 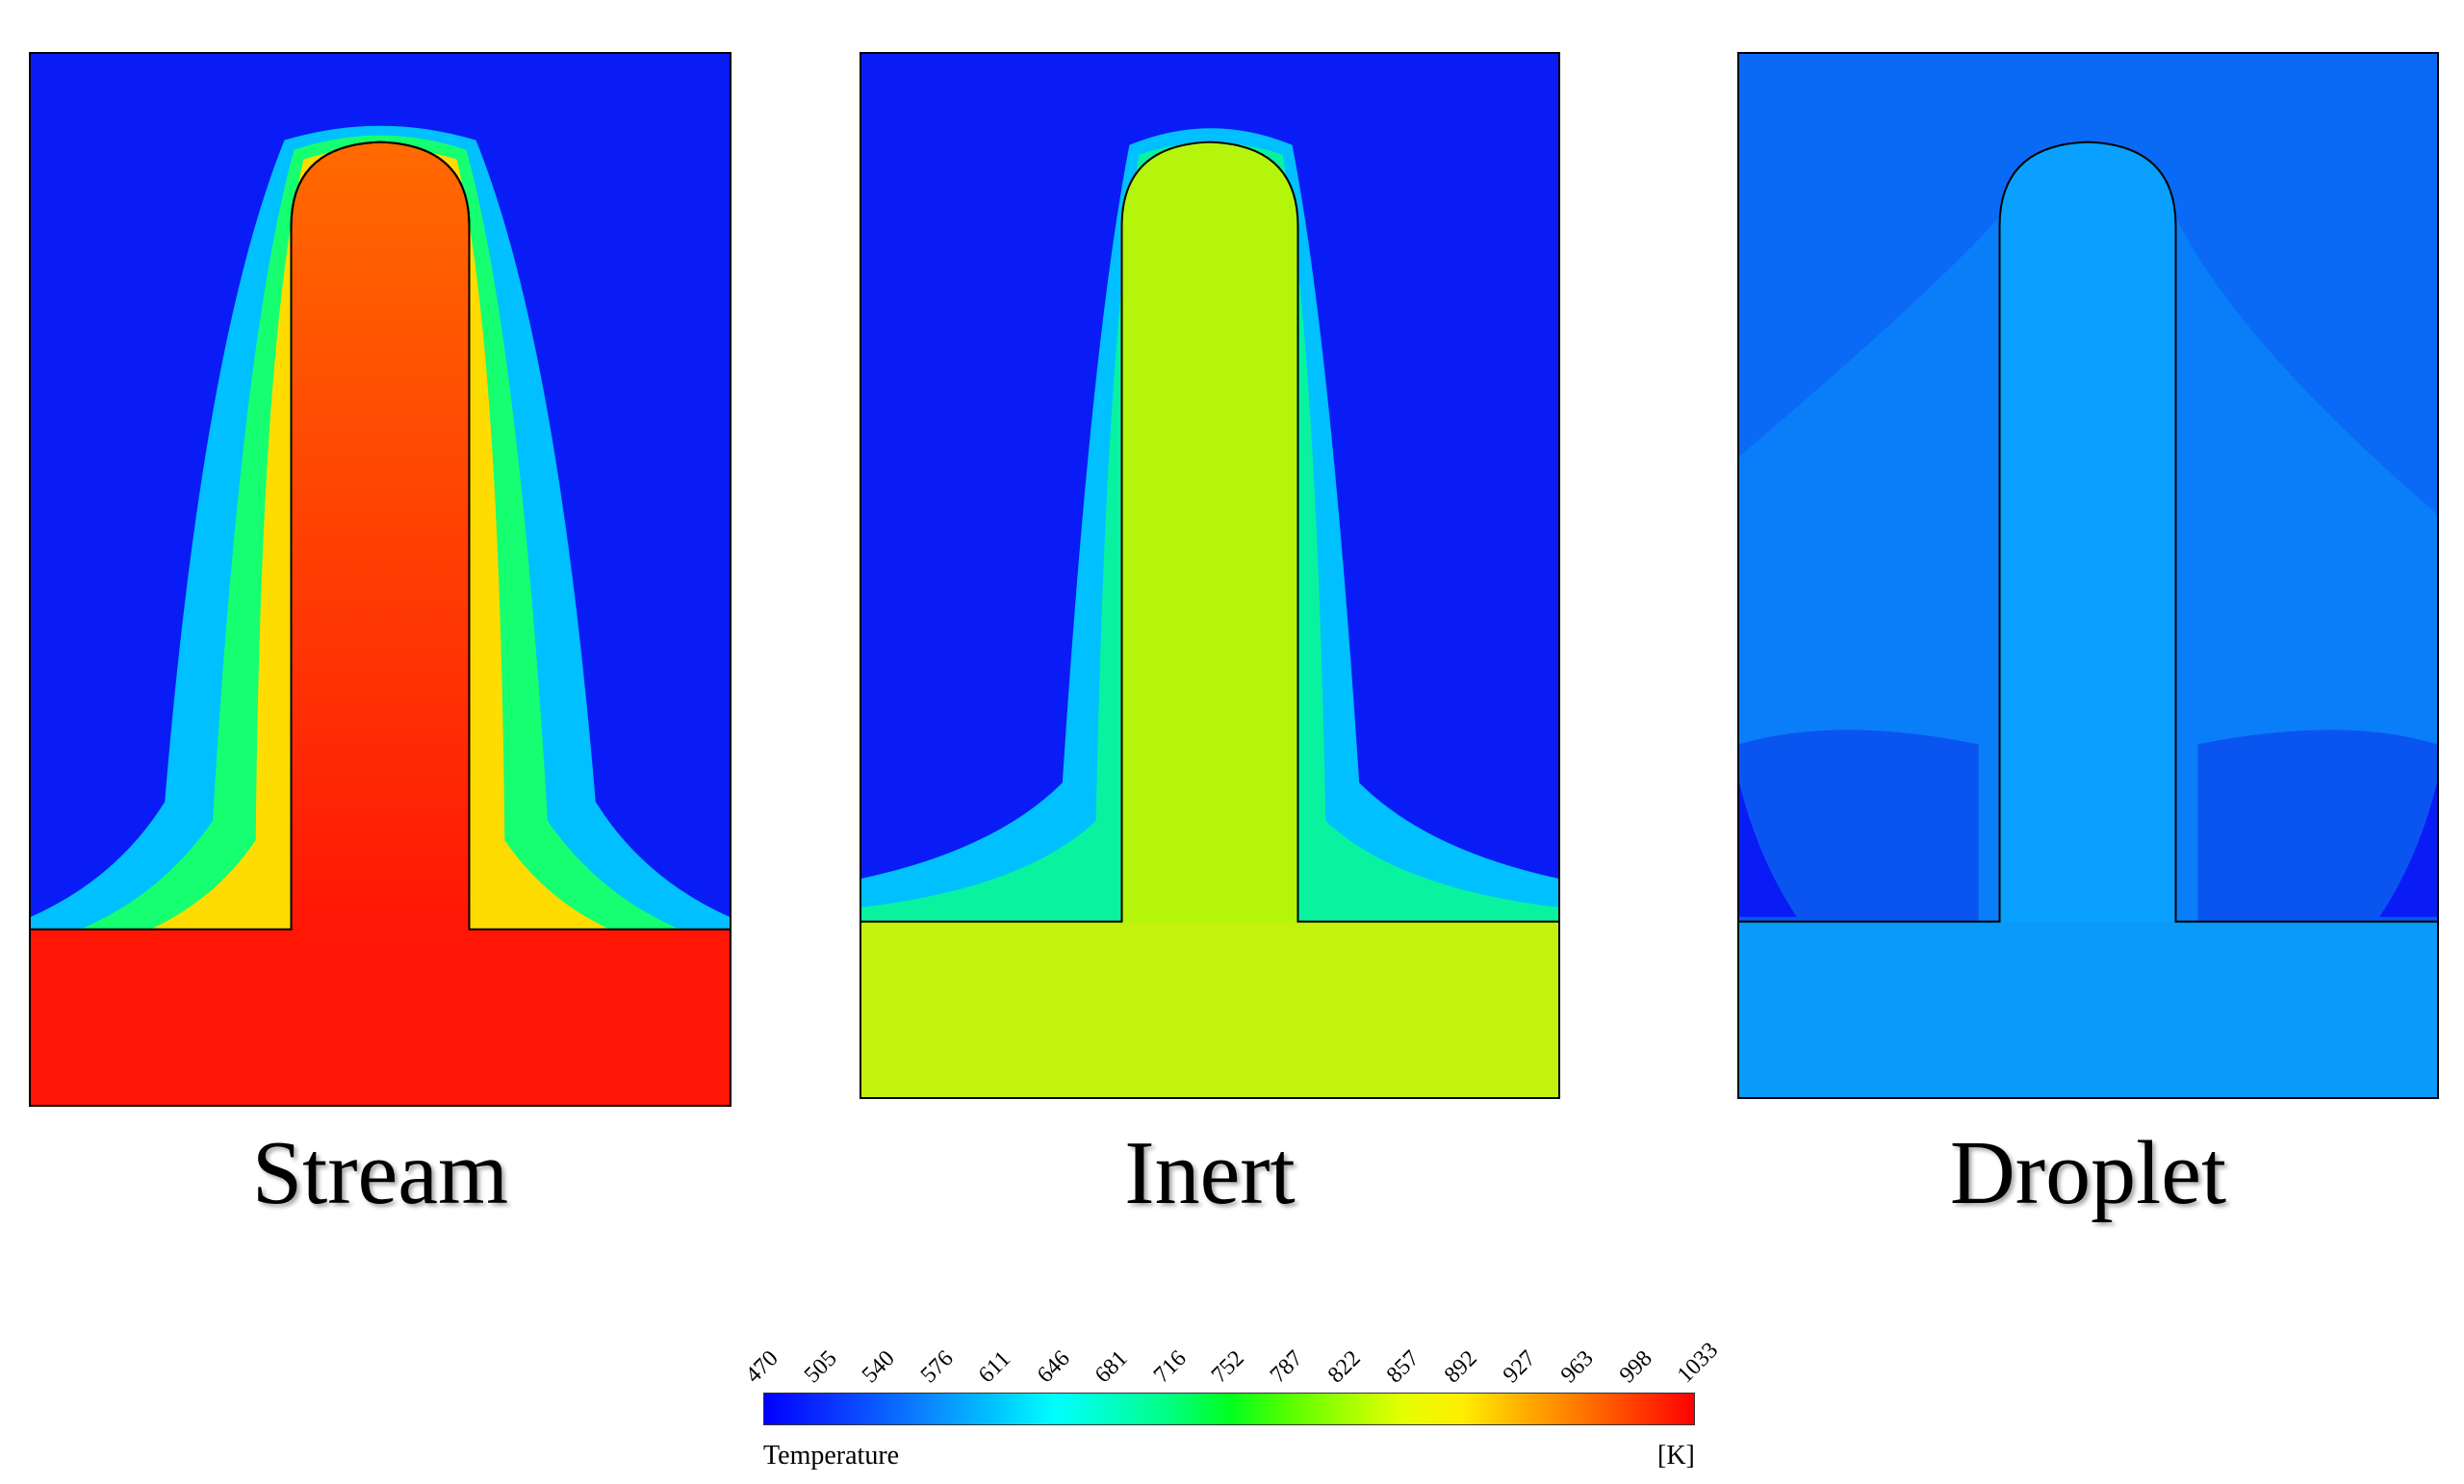 I want to click on colorbar-tick-787: 787, so click(x=1286, y=1367).